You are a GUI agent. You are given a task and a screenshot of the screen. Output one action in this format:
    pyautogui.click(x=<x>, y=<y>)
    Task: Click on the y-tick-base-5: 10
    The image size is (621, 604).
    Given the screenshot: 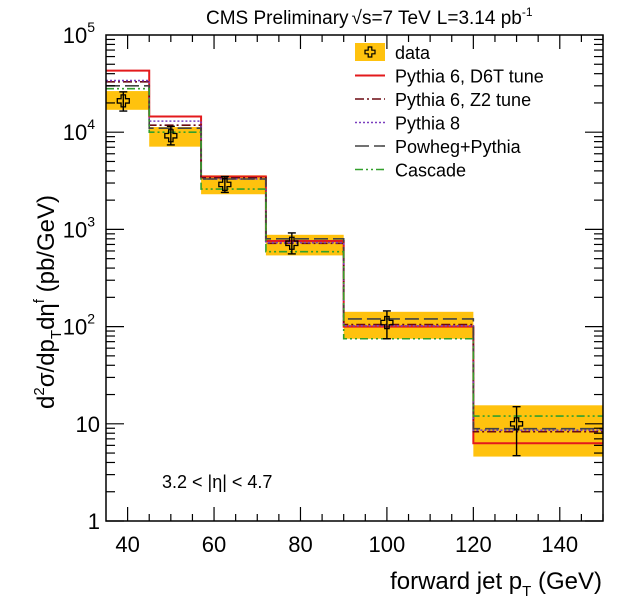 What is the action you would take?
    pyautogui.click(x=75, y=35)
    